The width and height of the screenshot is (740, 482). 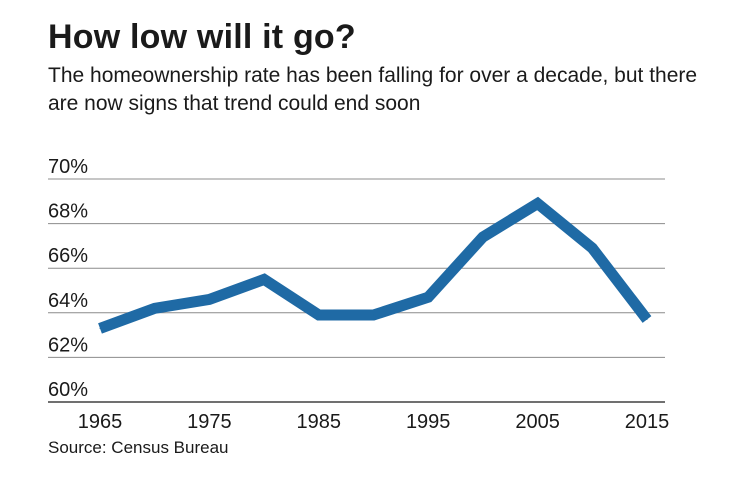 What do you see at coordinates (537, 422) in the screenshot?
I see `x-tick-label: 2005` at bounding box center [537, 422].